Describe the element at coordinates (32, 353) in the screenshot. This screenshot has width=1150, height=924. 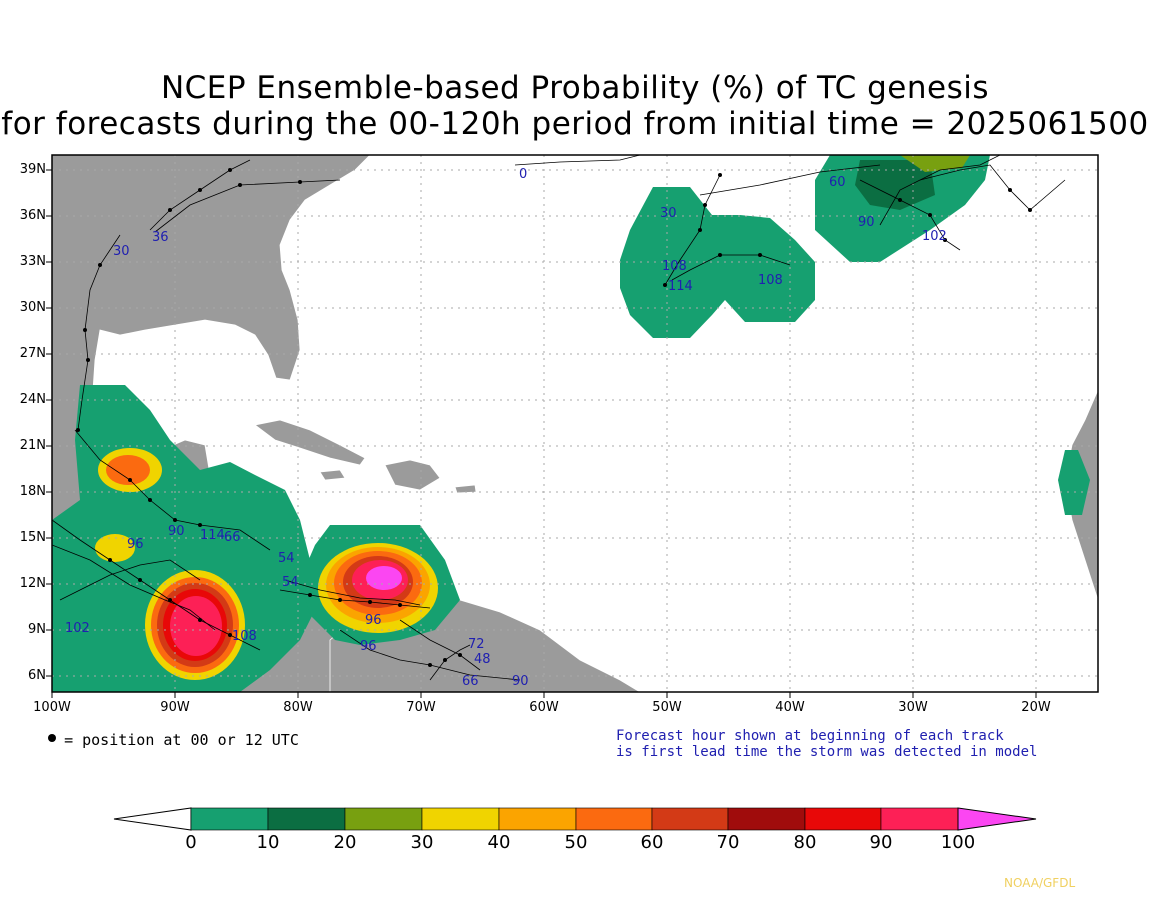
I see `lat-label: 27N` at that location.